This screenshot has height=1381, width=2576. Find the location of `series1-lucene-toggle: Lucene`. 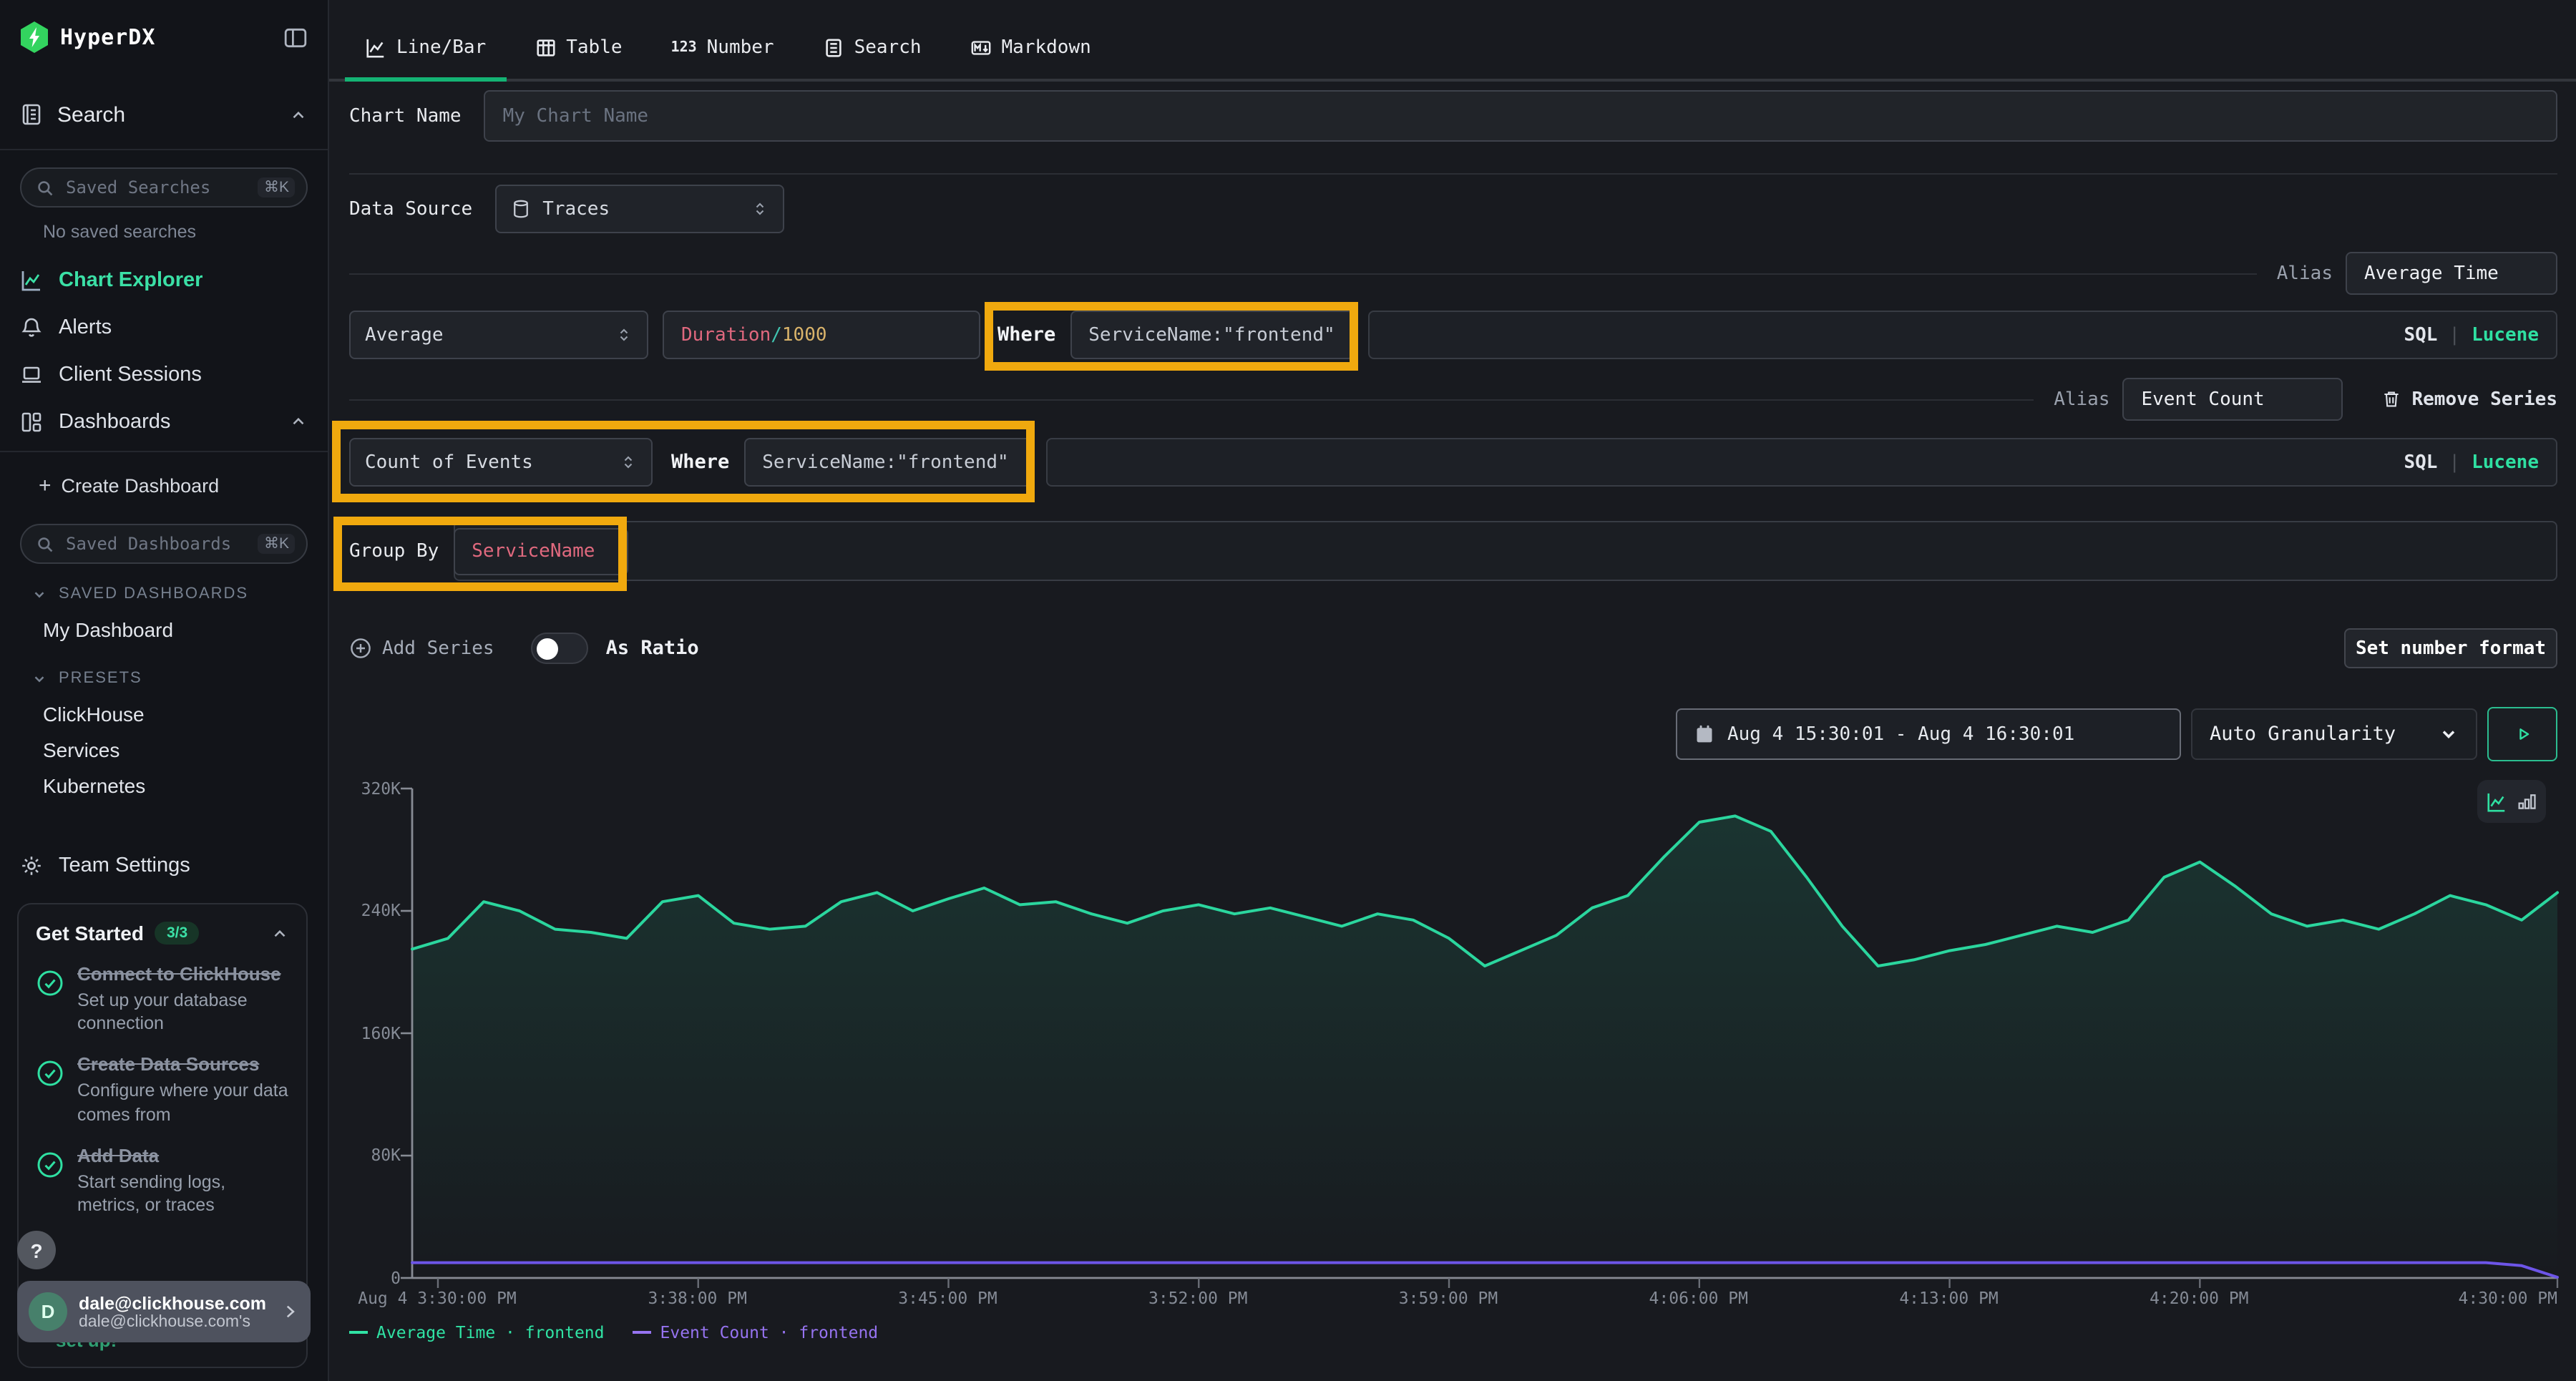

series1-lucene-toggle: Lucene is located at coordinates (2505, 335).